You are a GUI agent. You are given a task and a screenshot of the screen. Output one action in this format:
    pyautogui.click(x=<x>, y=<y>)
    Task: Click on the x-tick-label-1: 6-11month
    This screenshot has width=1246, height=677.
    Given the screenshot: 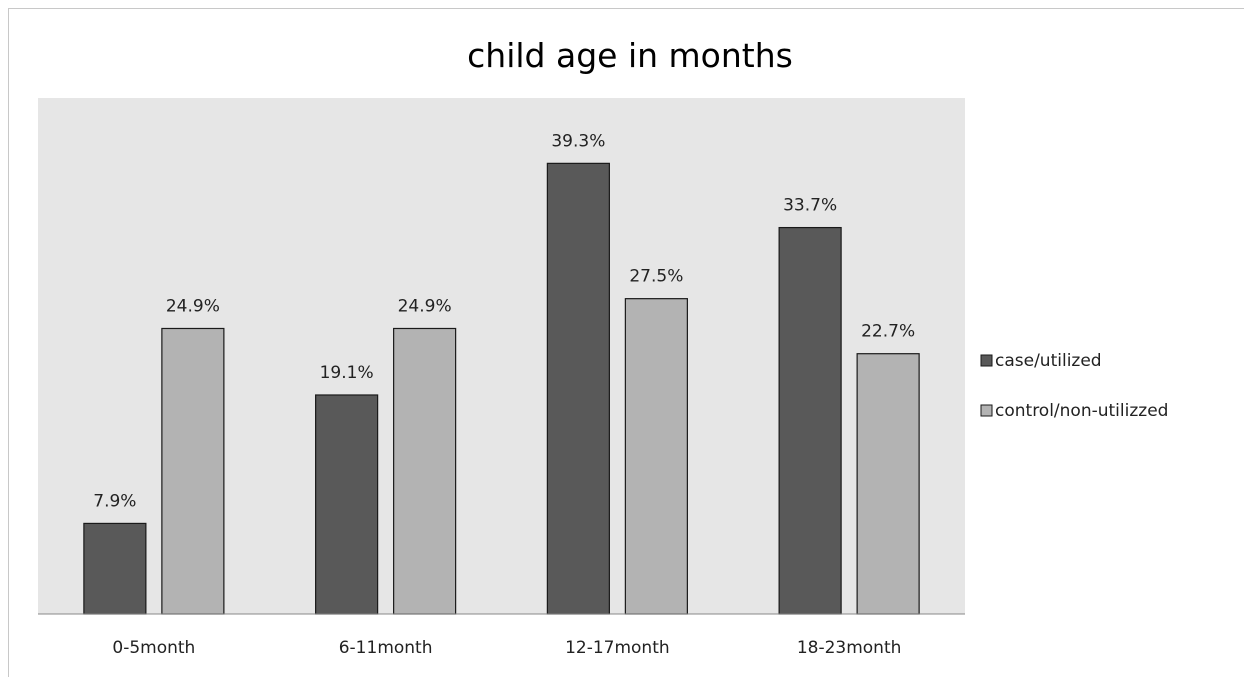 What is the action you would take?
    pyautogui.click(x=386, y=648)
    